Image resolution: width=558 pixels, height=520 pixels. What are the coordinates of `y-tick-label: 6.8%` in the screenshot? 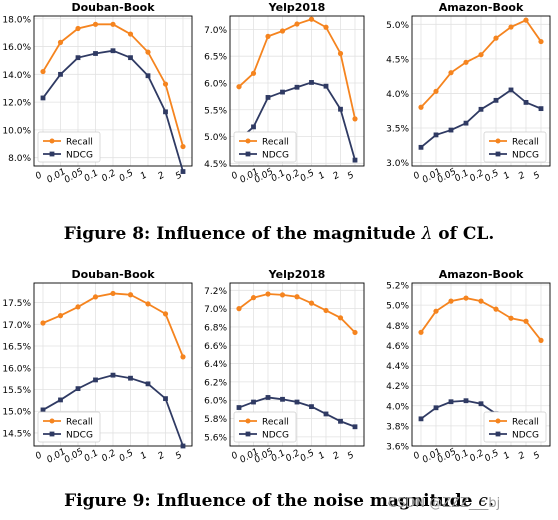 It's located at (215, 328).